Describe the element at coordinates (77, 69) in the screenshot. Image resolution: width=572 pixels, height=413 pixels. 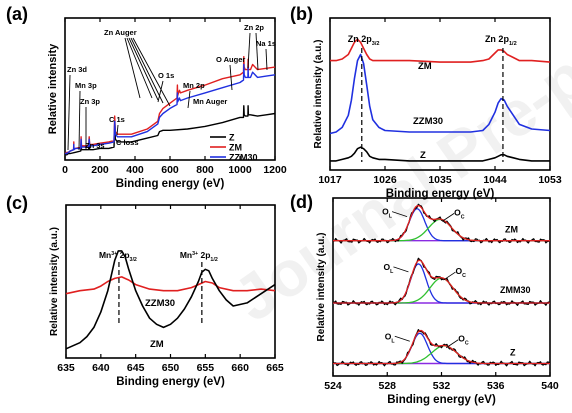
I see `annotation-zn3d: Zn 3d` at that location.